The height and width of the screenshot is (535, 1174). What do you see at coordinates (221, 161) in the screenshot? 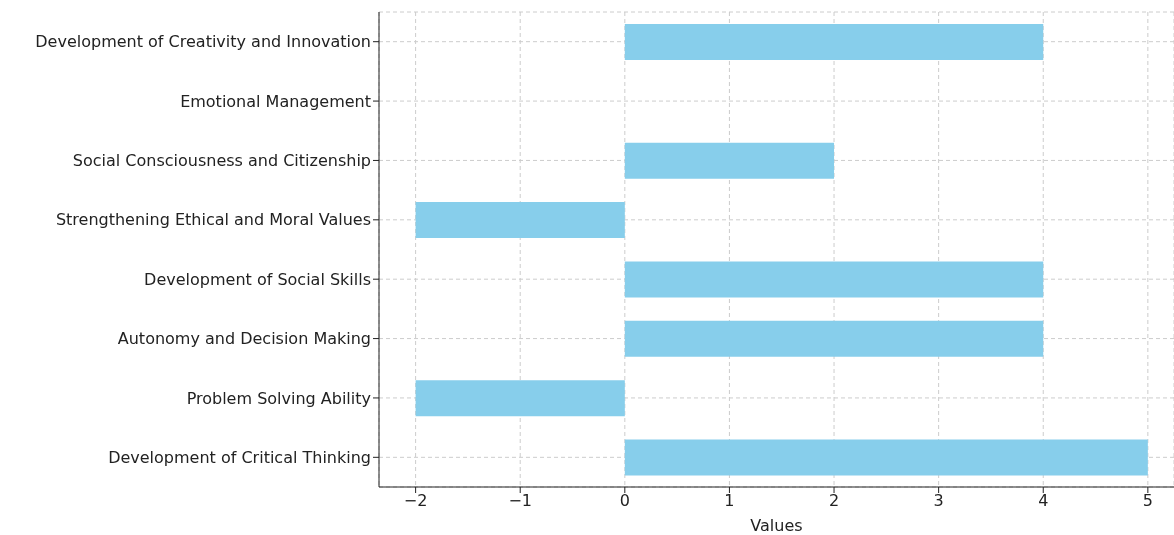
I see `y-tick-label: Social Consciousness and Citizenship` at bounding box center [221, 161].